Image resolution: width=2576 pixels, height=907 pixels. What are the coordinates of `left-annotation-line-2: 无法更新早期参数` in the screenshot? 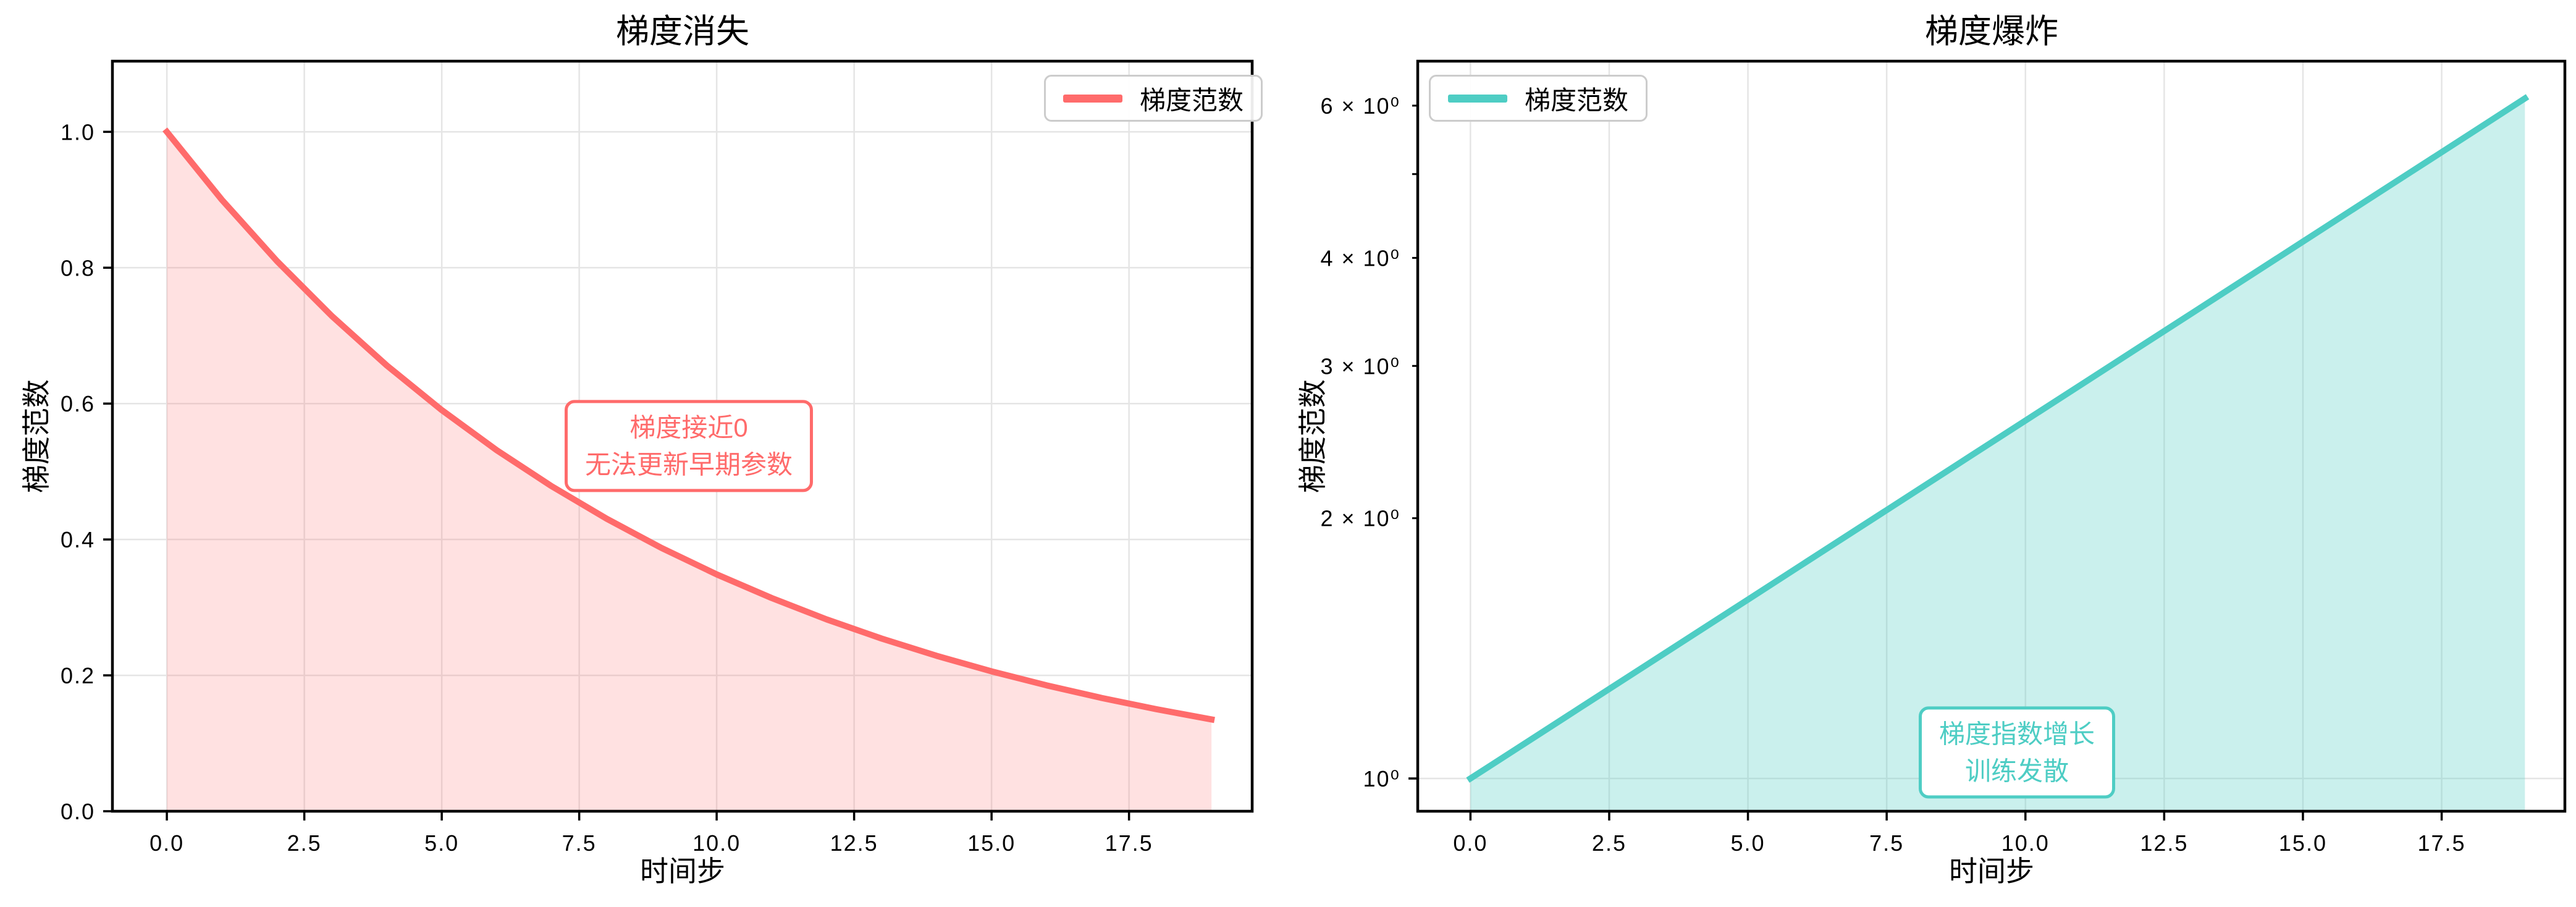 It's located at (688, 464).